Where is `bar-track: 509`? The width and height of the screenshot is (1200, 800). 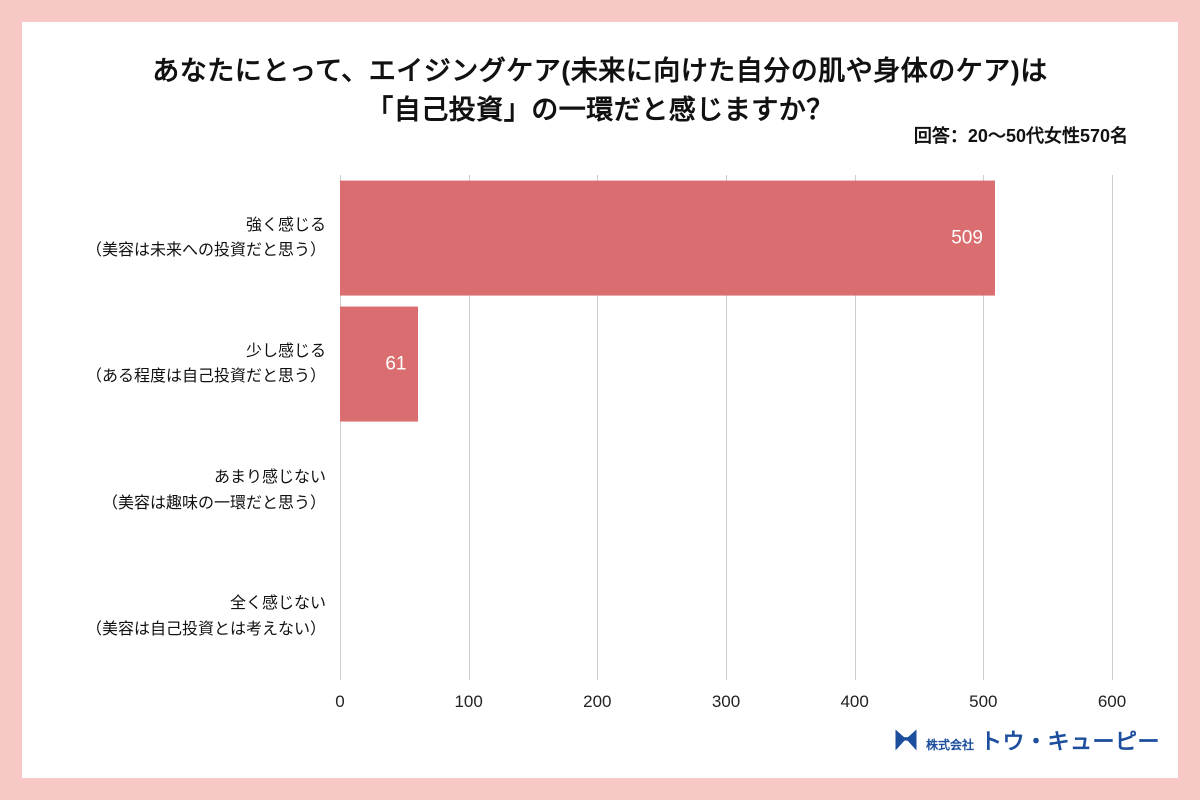
bar-track: 509 is located at coordinates (726, 238).